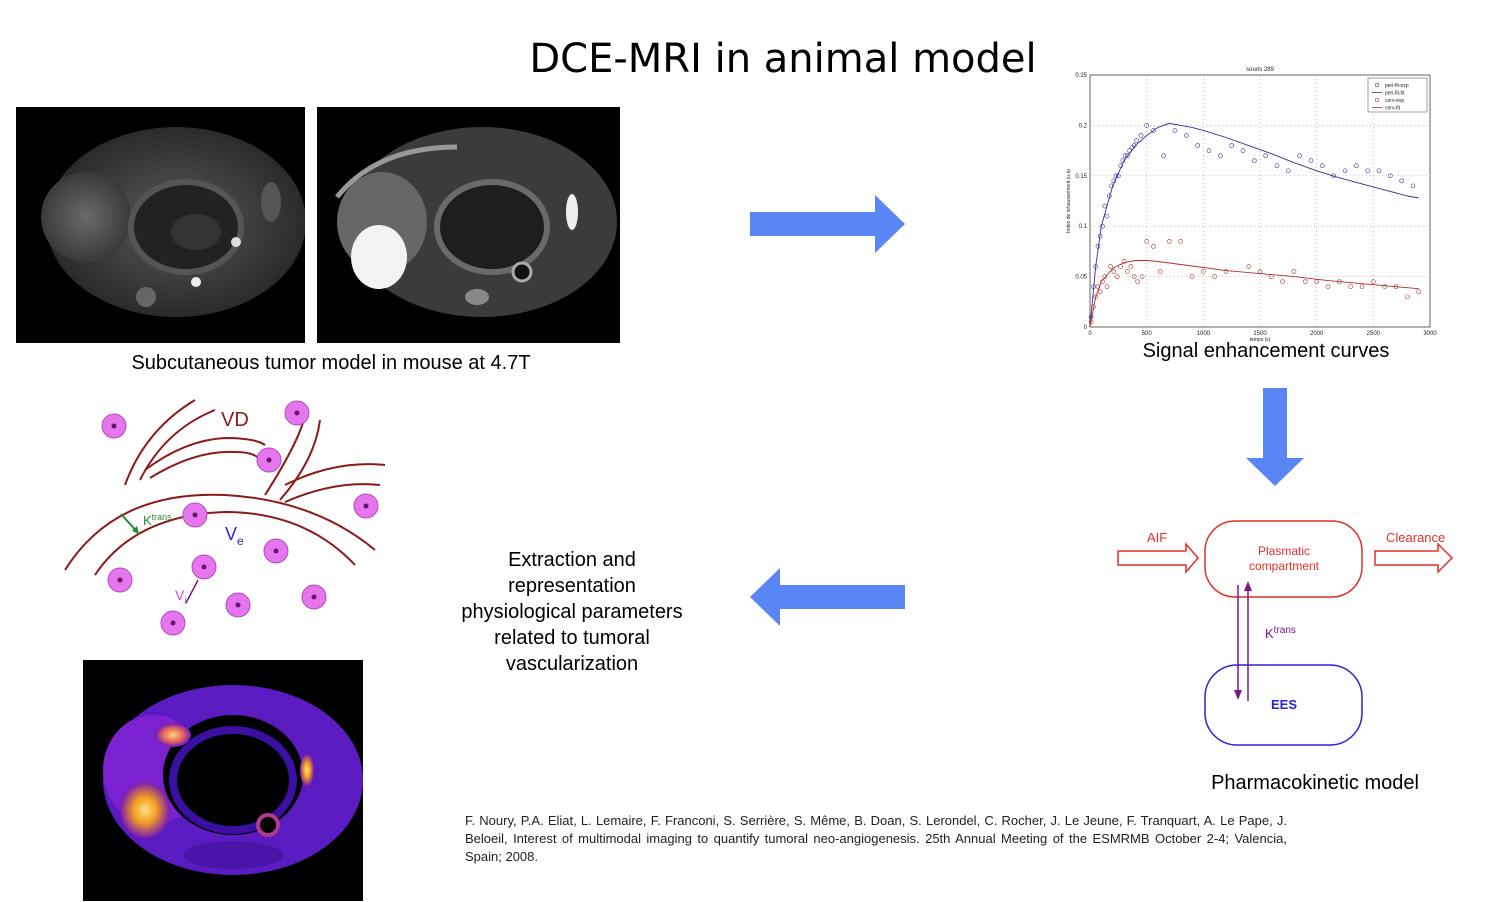 The image size is (1486, 902). I want to click on x-tick-label: 0, so click(1090, 334).